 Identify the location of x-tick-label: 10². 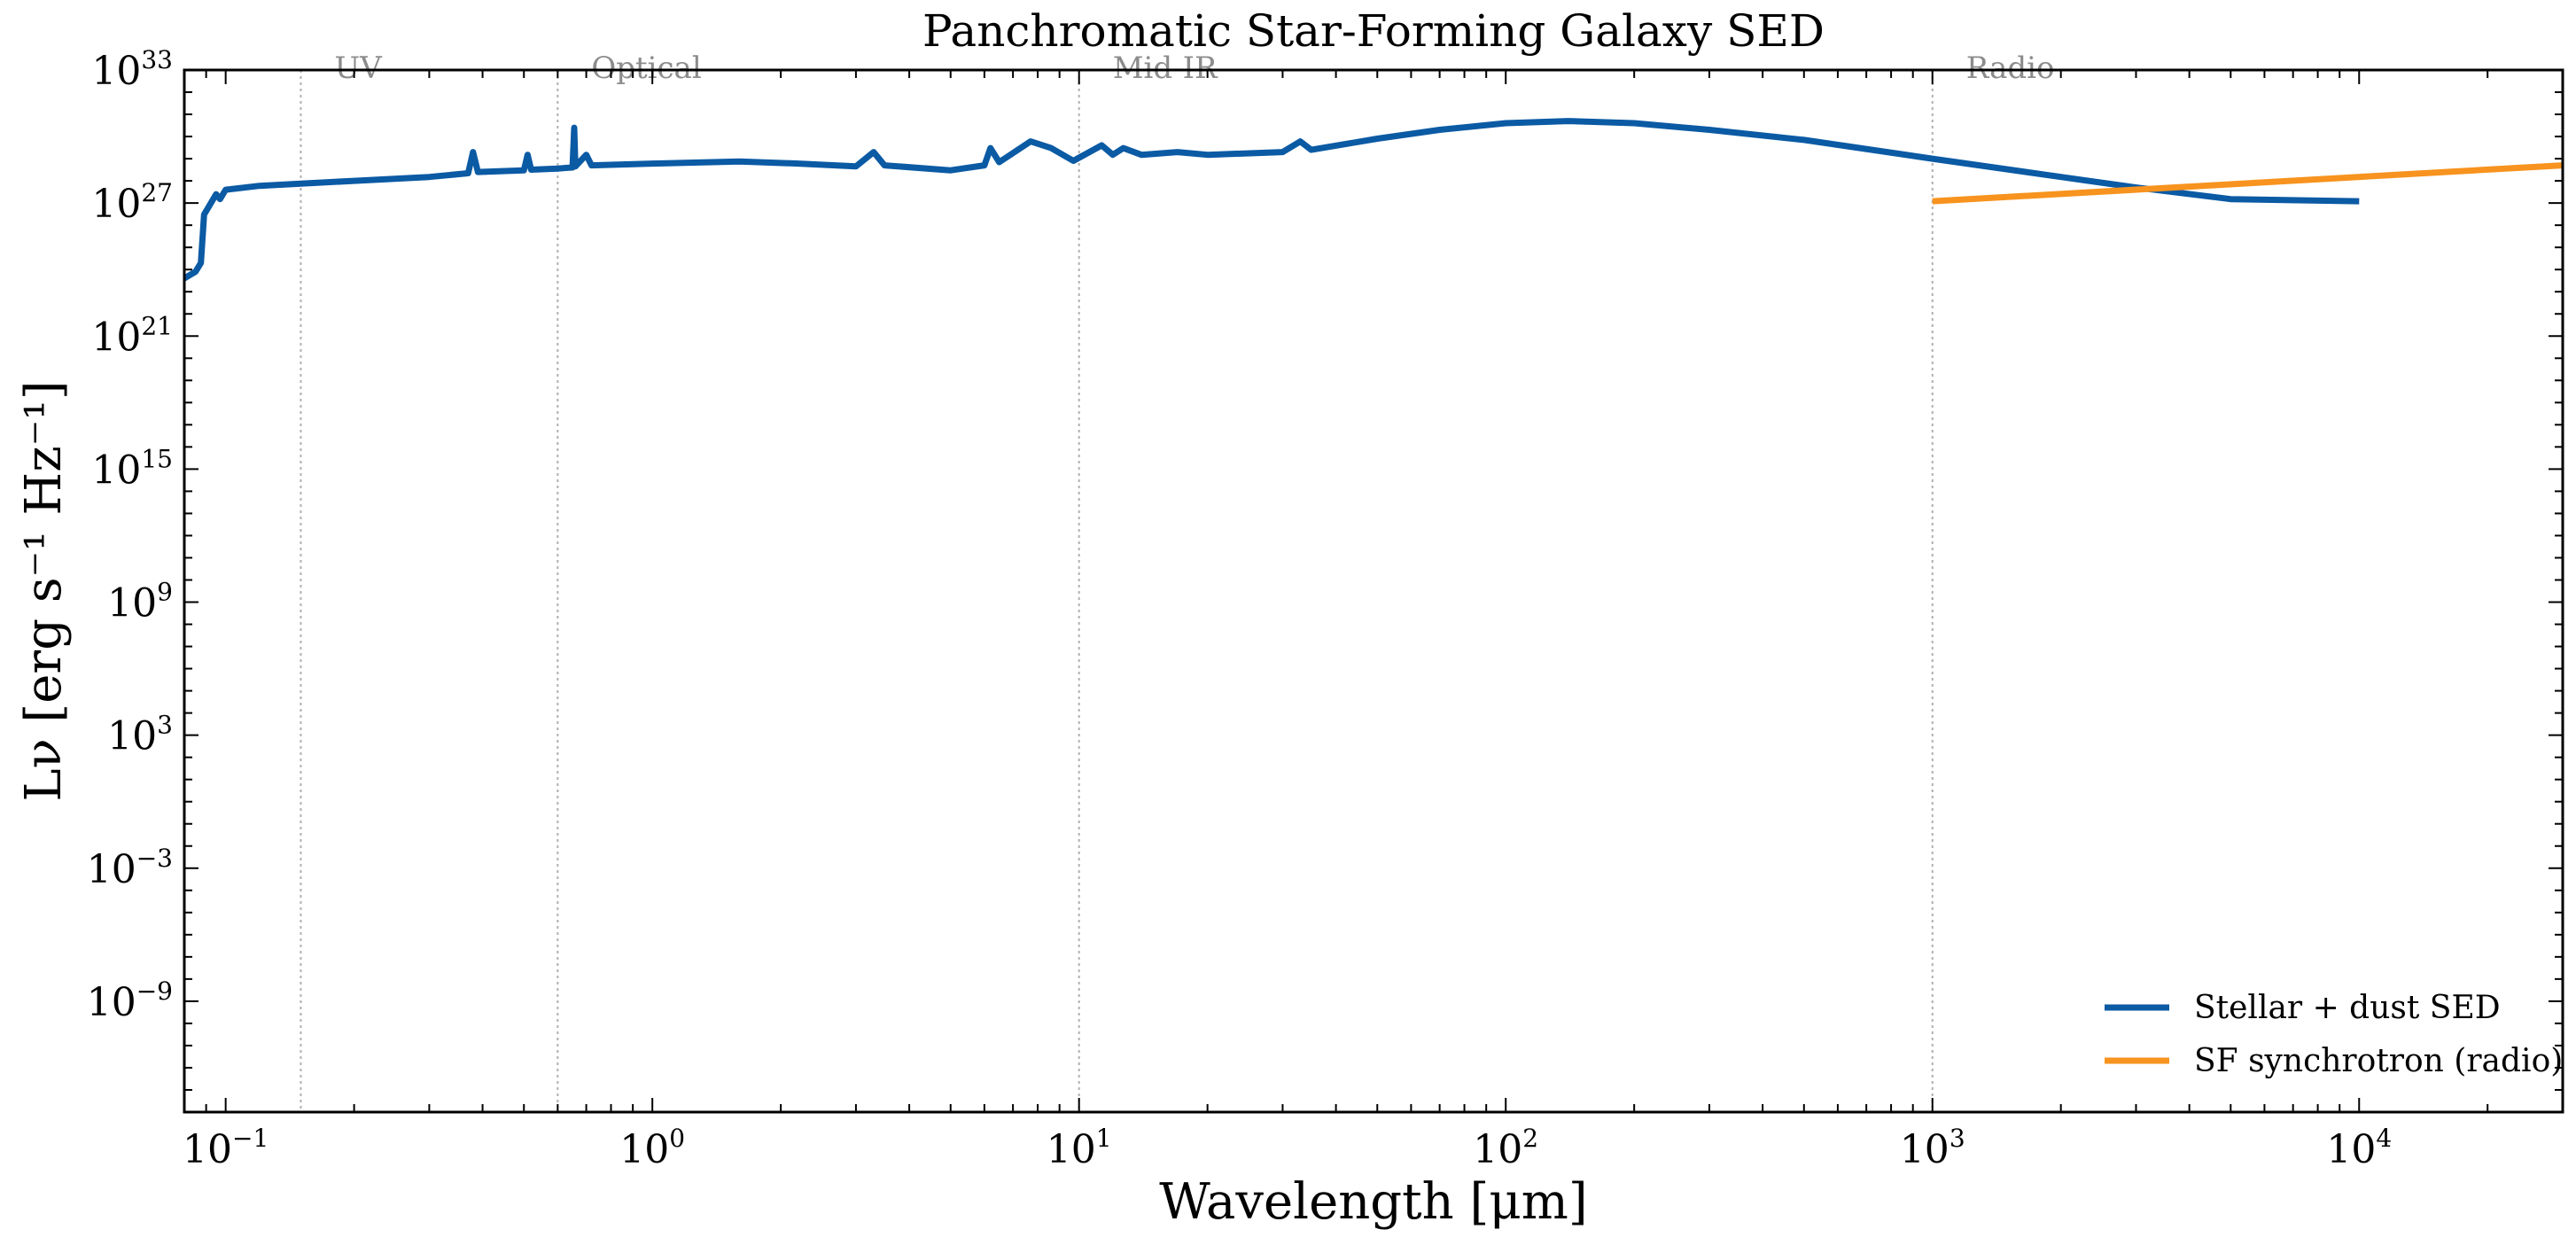
(1505, 1148).